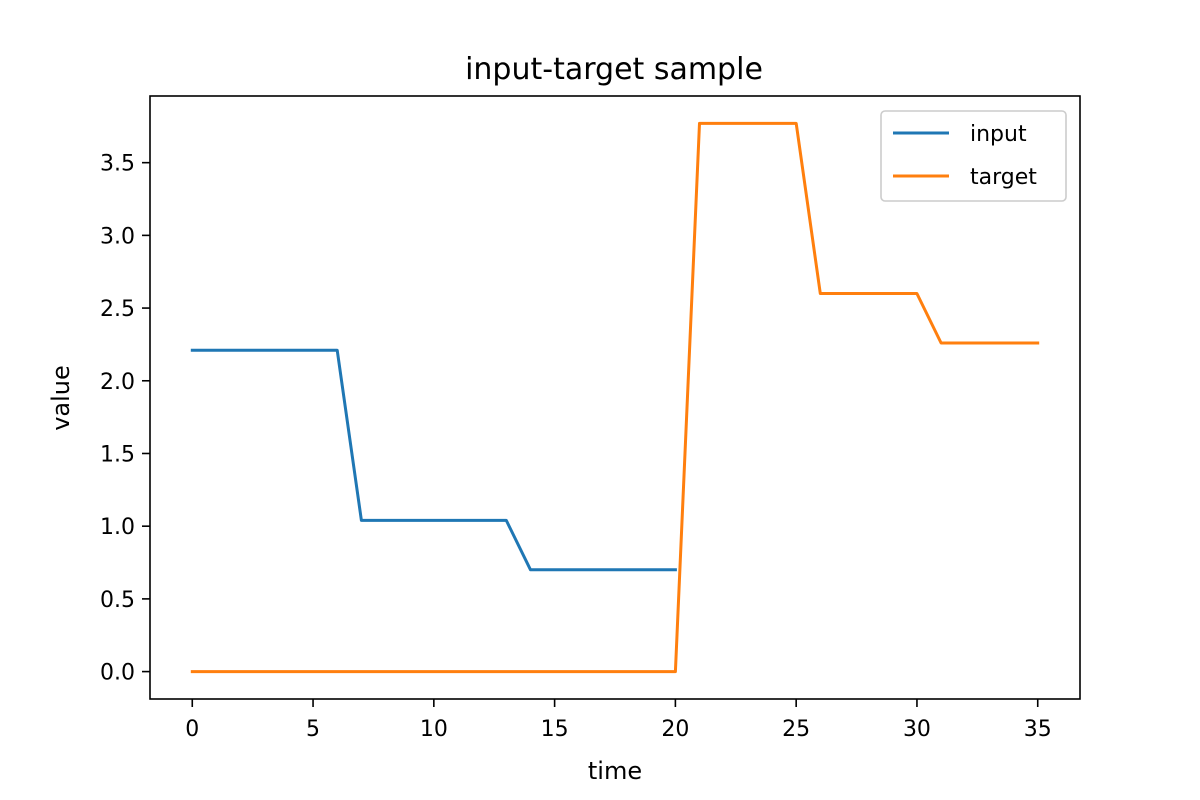 This screenshot has width=1200, height=800. What do you see at coordinates (1038, 729) in the screenshot?
I see `x-tick-label: 35` at bounding box center [1038, 729].